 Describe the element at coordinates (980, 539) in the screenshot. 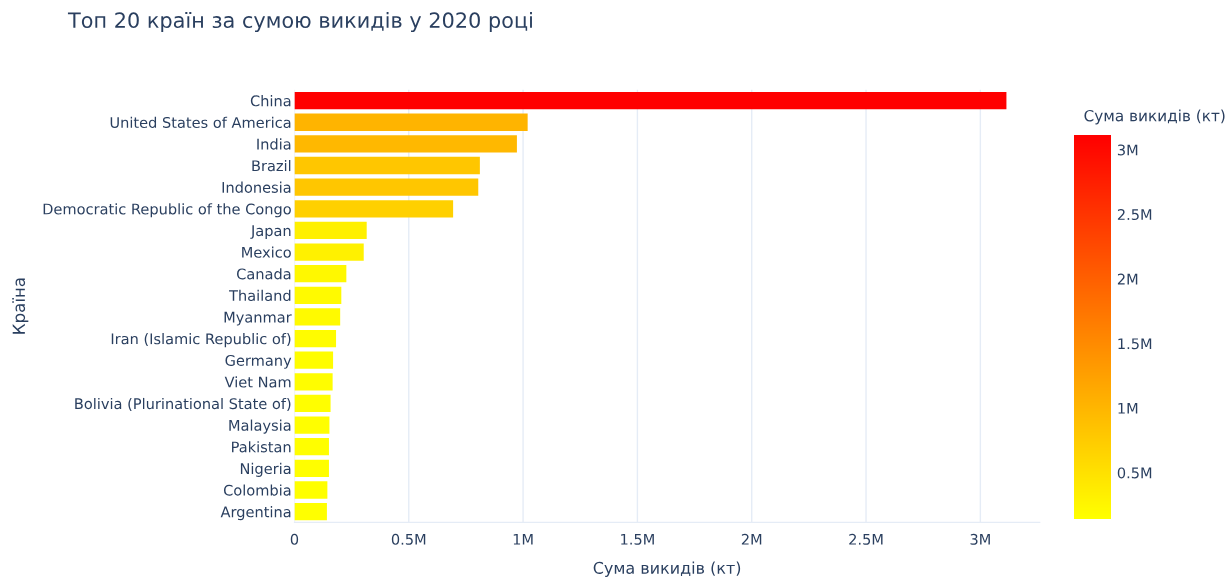

I see `x-tick-label: 3M` at that location.